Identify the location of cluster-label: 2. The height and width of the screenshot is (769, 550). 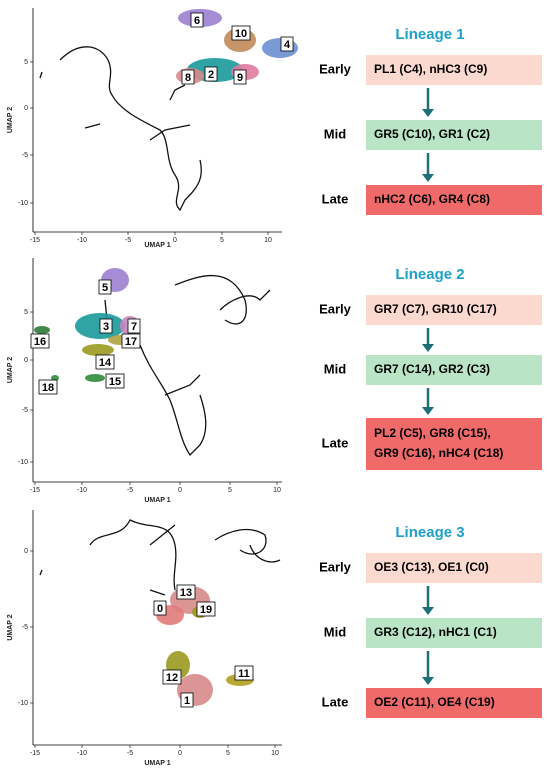
(211, 75).